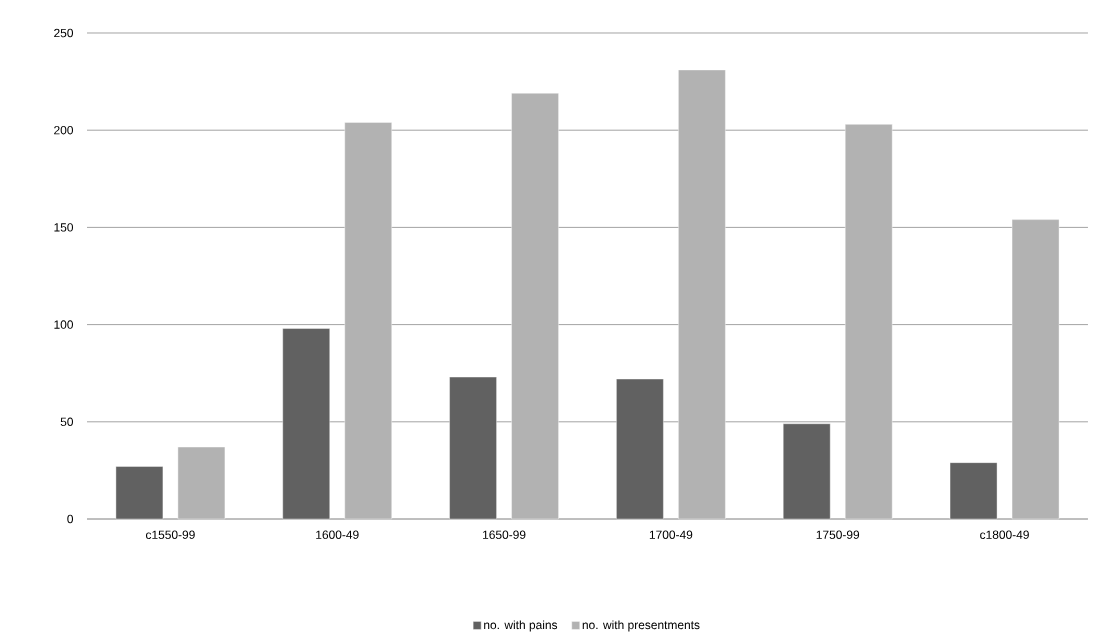 Image resolution: width=1101 pixels, height=639 pixels. I want to click on y-tick-label: 0, so click(70, 519).